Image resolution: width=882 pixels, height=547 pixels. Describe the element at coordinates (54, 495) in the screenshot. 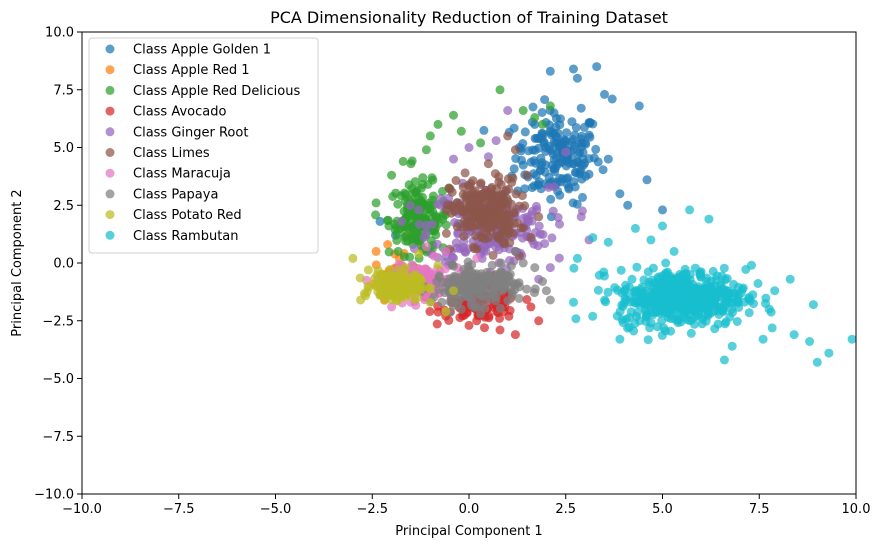

I see `y-tick-label: −10.0` at that location.